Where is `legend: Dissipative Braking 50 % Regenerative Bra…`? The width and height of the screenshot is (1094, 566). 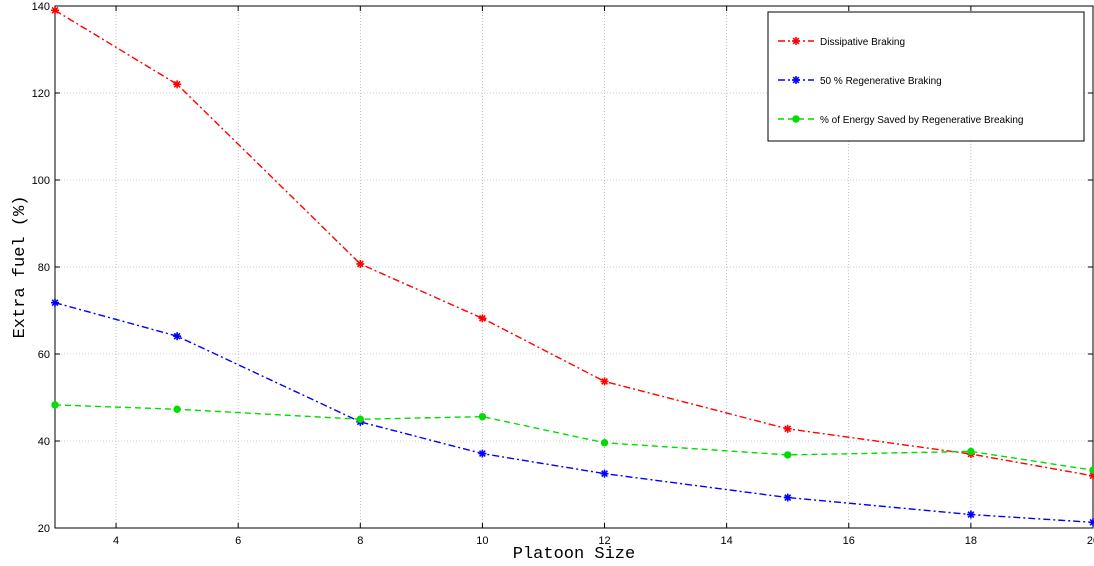
legend: Dissipative Braking 50 % Regenerative Bra… is located at coordinates (926, 76).